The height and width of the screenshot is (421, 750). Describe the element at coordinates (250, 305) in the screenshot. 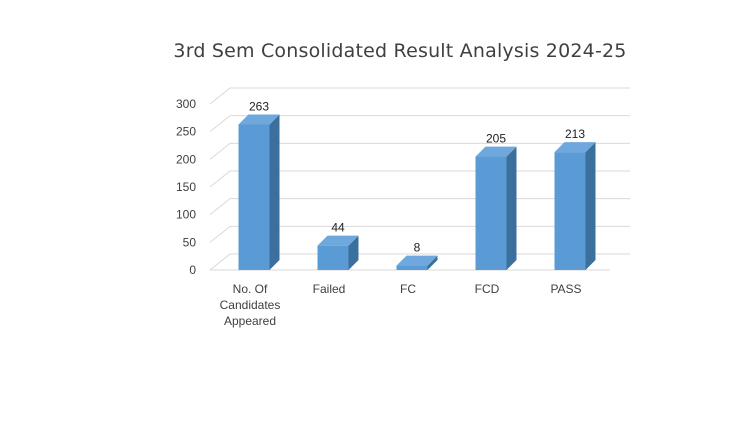

I see `x-tick-label: Candidates` at that location.